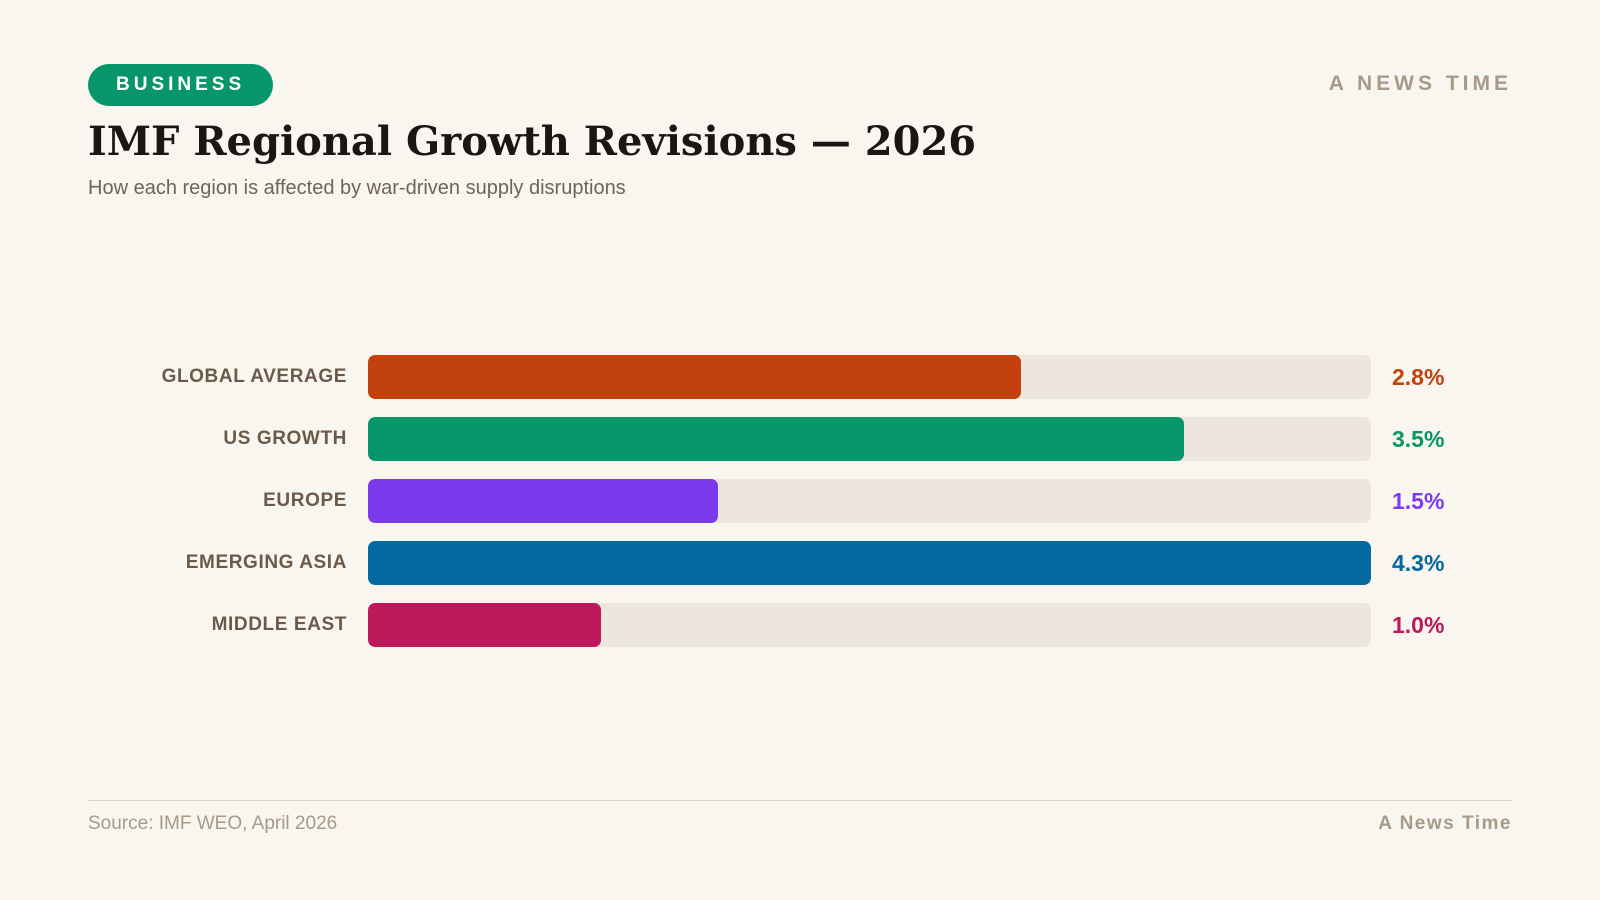  What do you see at coordinates (532, 141) in the screenshot?
I see `chart-title: IMF Regional Growth Revisions — 2026` at bounding box center [532, 141].